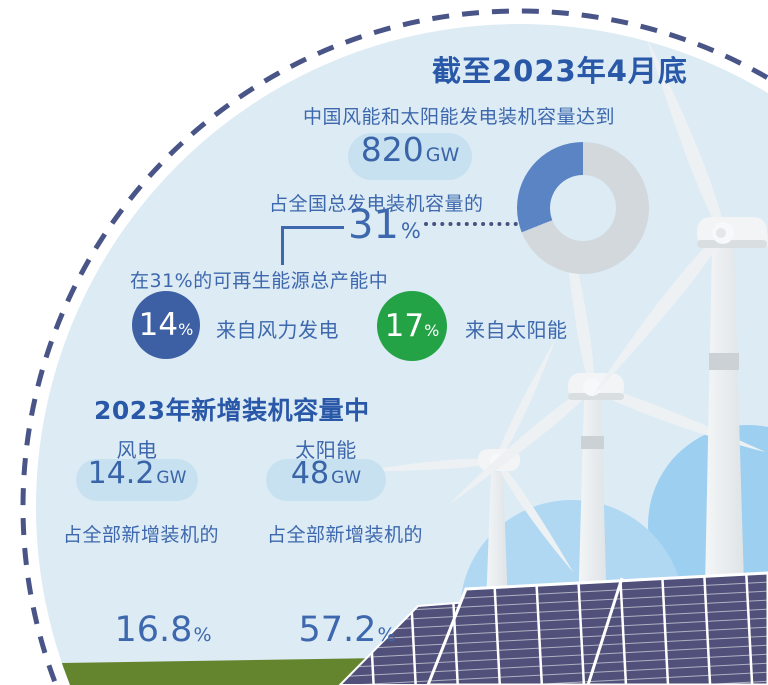 This screenshot has height=685, width=768. What do you see at coordinates (186, 329) in the screenshot?
I see `wind-share-unit: %` at bounding box center [186, 329].